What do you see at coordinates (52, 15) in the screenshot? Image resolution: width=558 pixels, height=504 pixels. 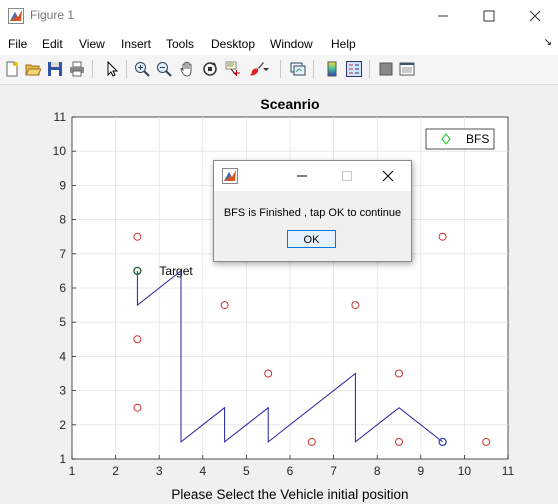 I see `window-title: Figure 1` at bounding box center [52, 15].